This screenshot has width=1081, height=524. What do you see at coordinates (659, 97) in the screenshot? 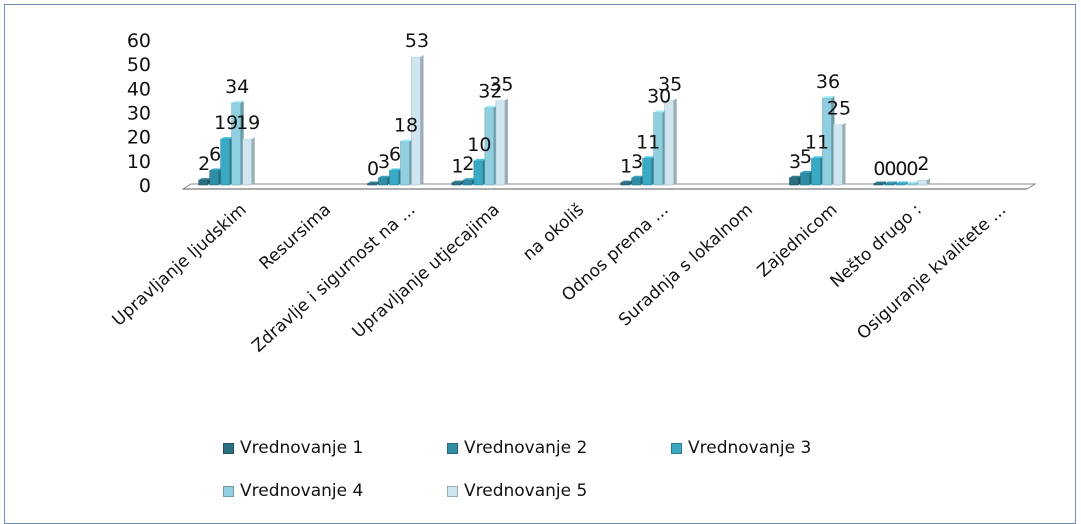
I see `data-label: 30` at bounding box center [659, 97].